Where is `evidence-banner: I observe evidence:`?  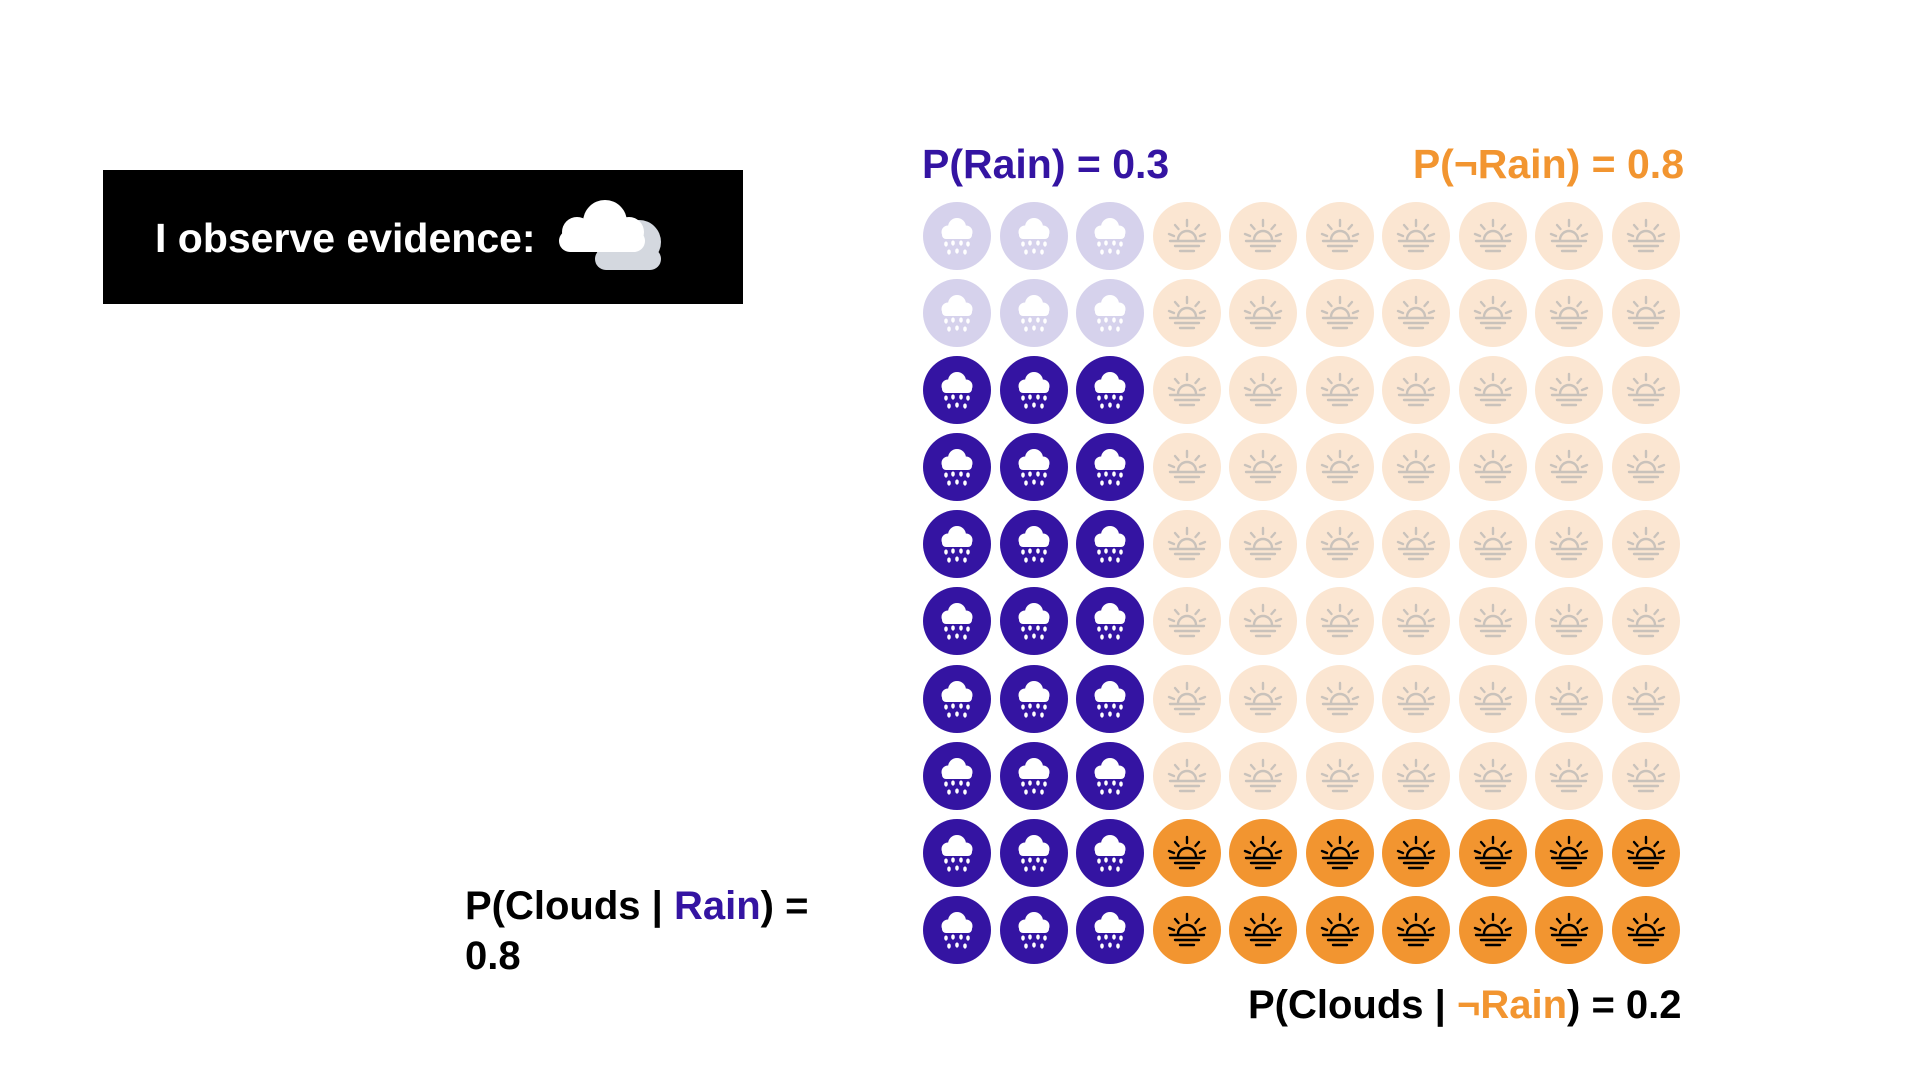 evidence-banner: I observe evidence: is located at coordinates (423, 237).